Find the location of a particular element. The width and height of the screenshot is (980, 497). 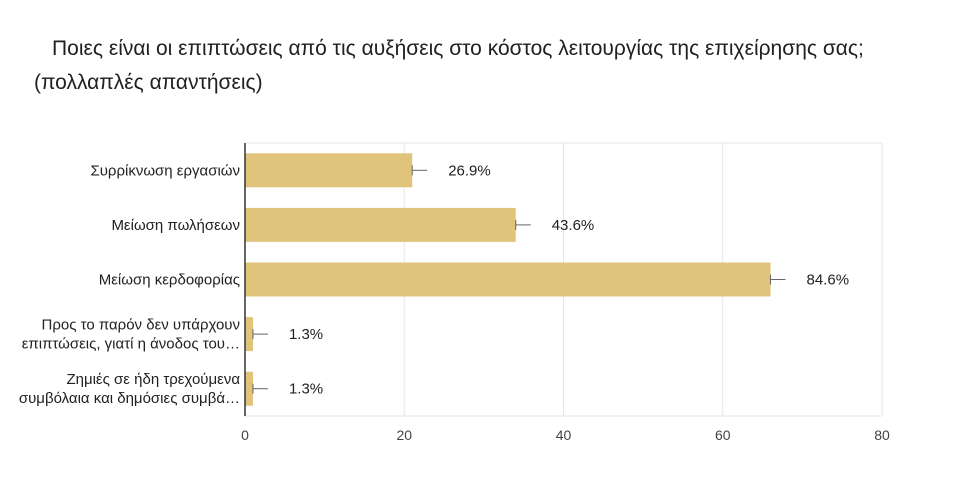

category-label: Ζημιές σε ήδη τρεχούμενα is located at coordinates (153, 379).